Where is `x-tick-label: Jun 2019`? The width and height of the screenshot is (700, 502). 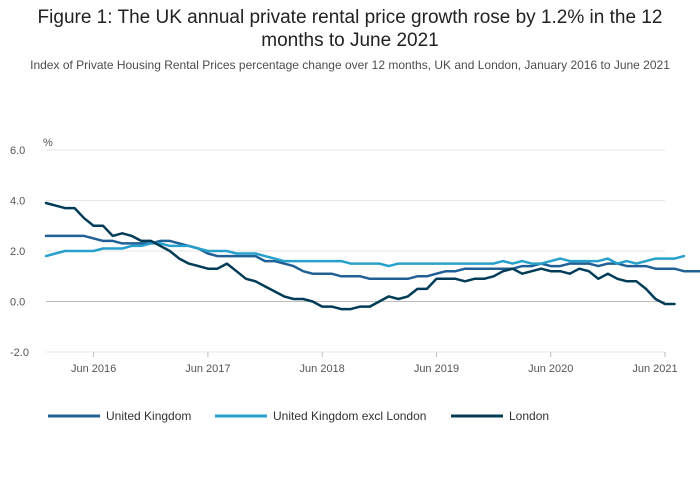 x-tick-label: Jun 2019 is located at coordinates (436, 369).